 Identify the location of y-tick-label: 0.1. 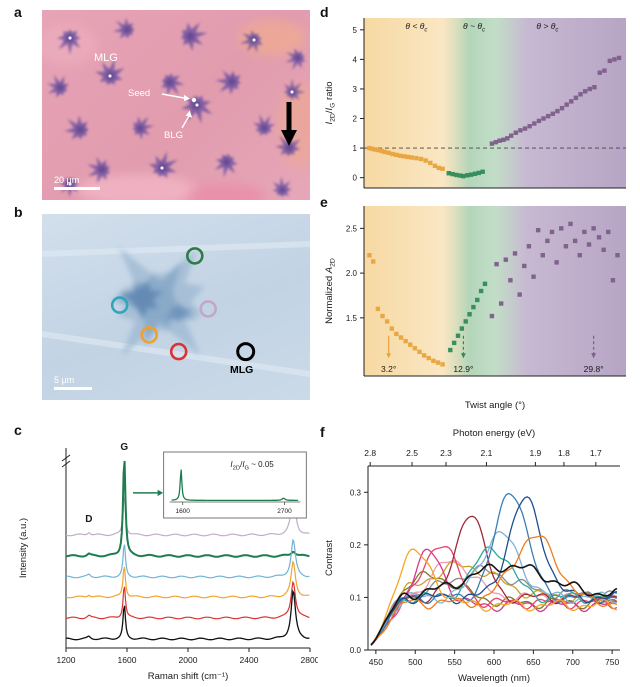
(356, 597).